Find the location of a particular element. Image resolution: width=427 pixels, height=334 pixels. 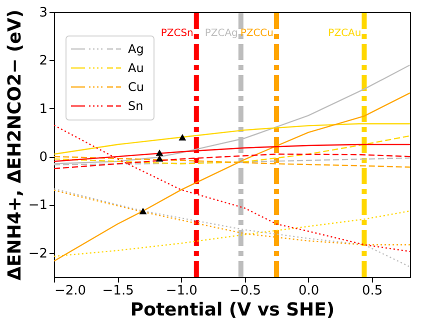

y-tick-label: 2 is located at coordinates (43, 61).